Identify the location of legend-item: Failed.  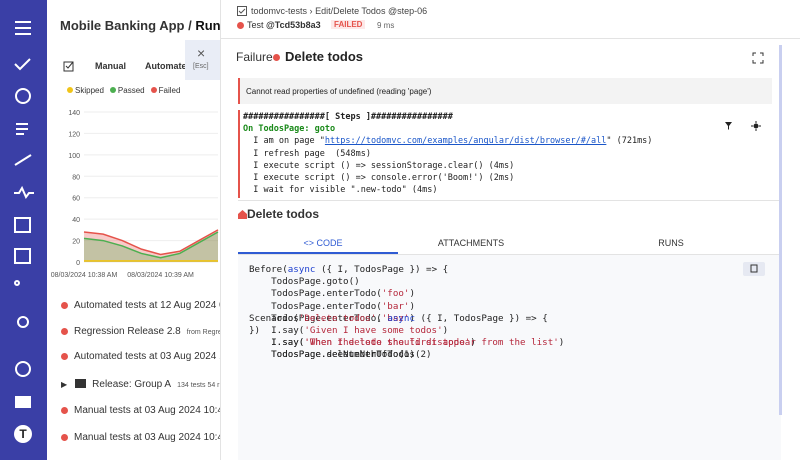
(165, 90).